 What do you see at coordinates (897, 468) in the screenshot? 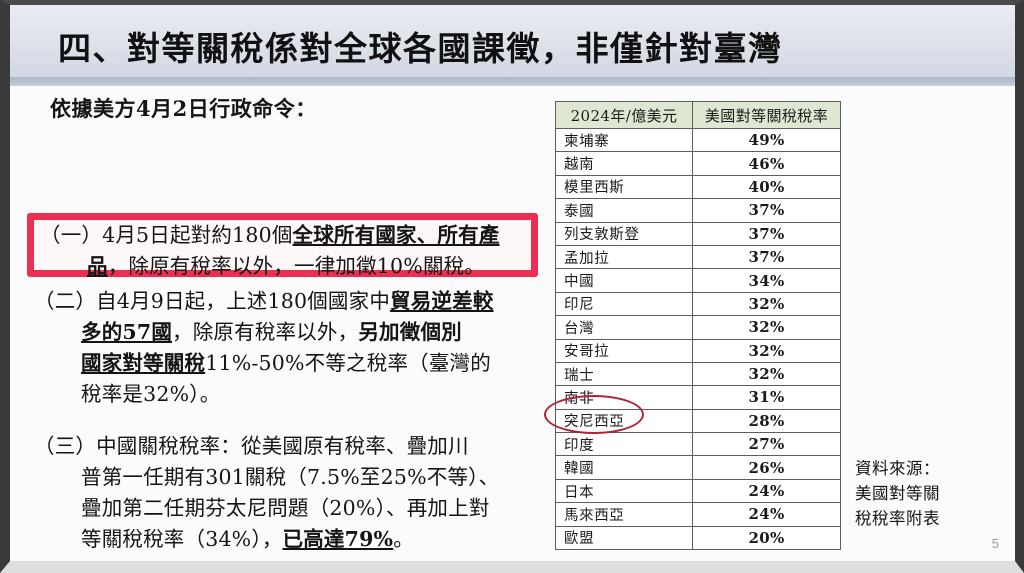
I see `source-line-1: 資料來源：` at bounding box center [897, 468].